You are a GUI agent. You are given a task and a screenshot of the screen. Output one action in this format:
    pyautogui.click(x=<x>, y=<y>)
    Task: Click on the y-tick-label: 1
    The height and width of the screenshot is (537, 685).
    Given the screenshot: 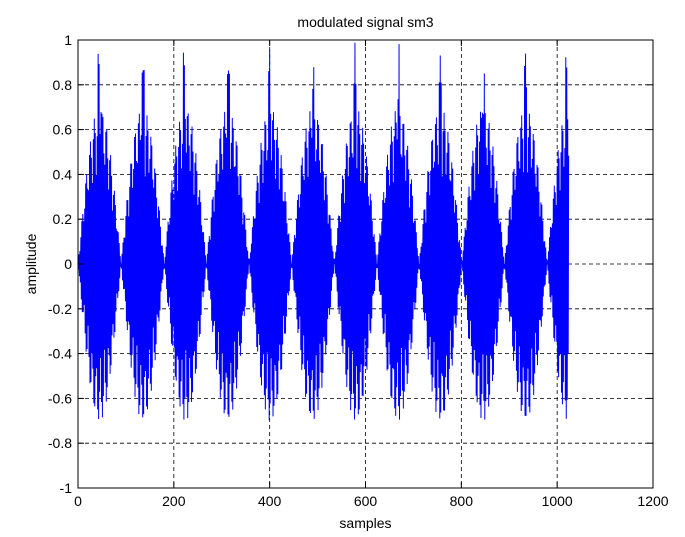 What is the action you would take?
    pyautogui.click(x=68, y=40)
    